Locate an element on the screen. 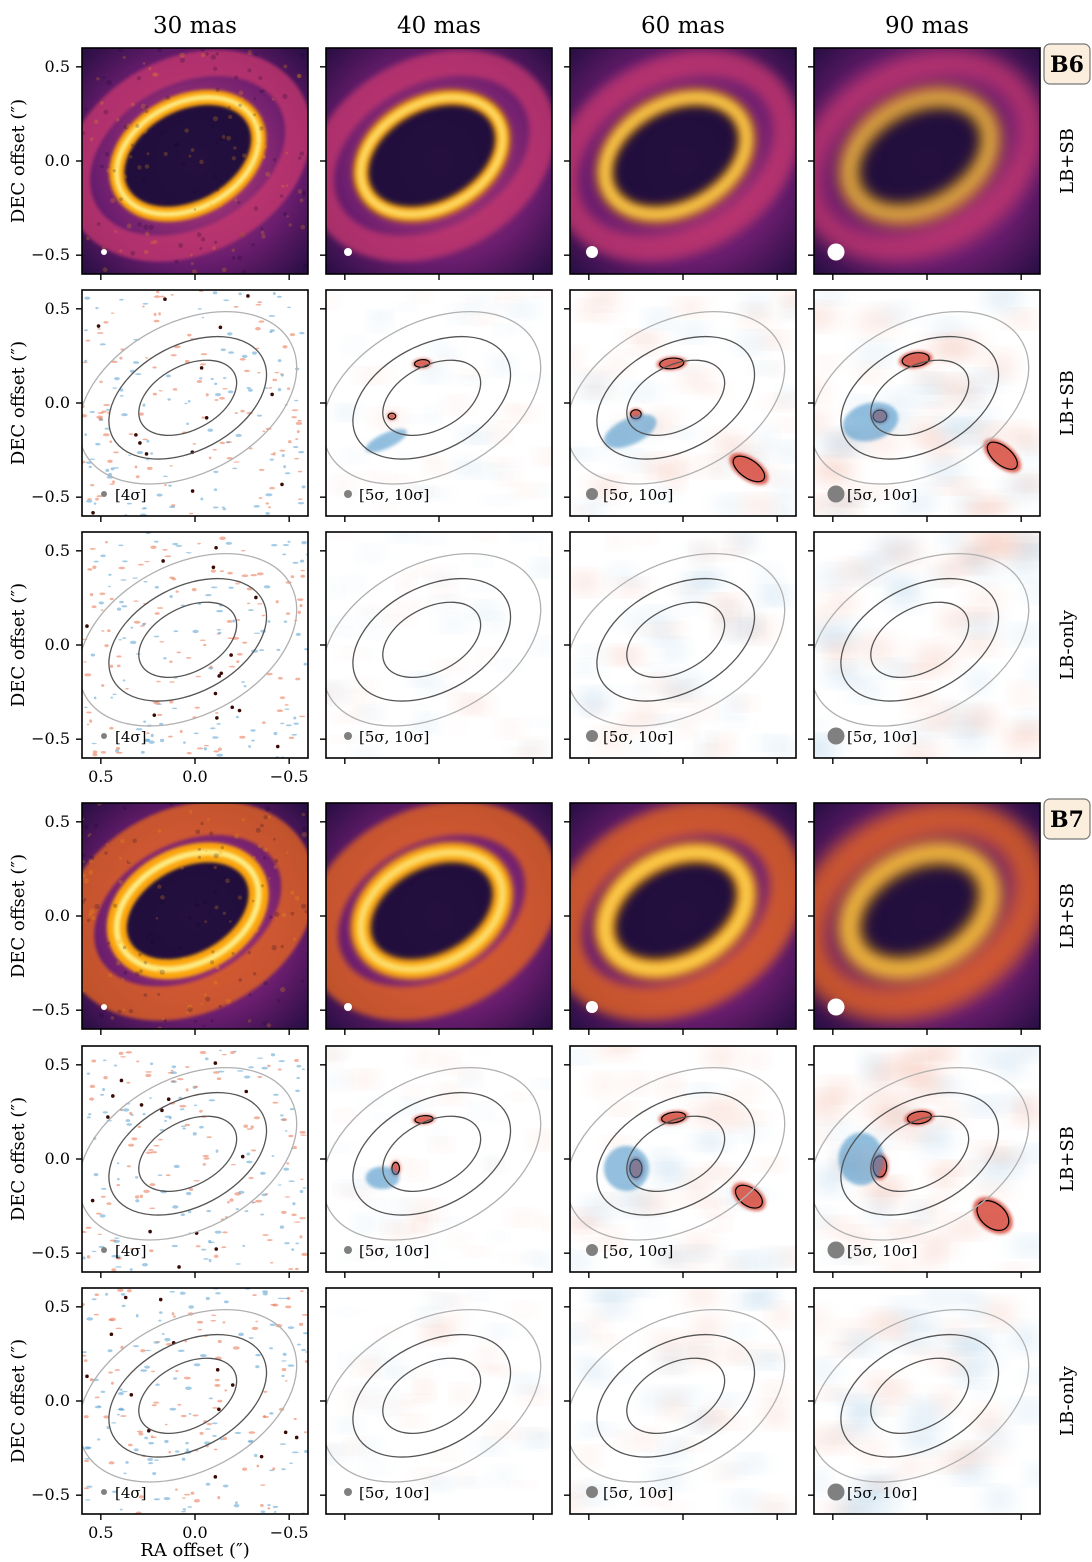 The height and width of the screenshot is (1562, 1092). beam is located at coordinates (592, 252).